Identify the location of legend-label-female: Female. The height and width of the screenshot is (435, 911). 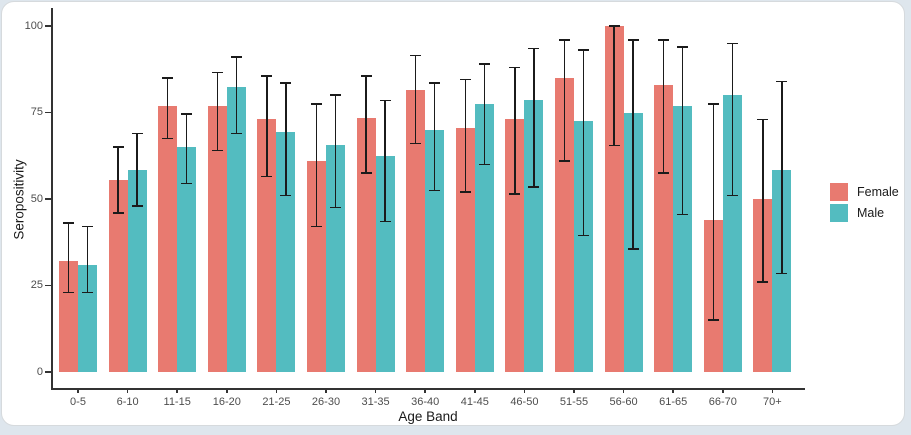
(878, 192).